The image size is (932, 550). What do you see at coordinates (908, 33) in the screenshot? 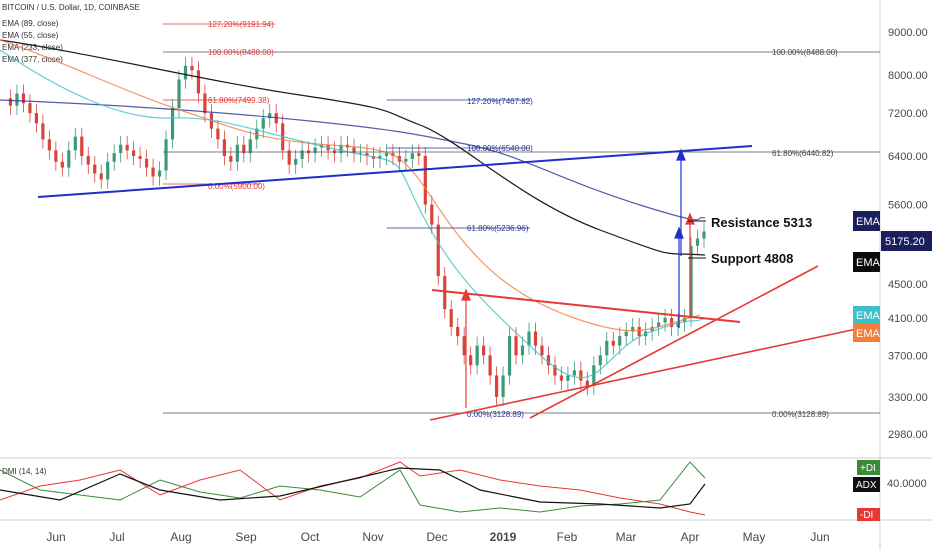
I see `price-tick-label: 9000.00` at bounding box center [908, 33].